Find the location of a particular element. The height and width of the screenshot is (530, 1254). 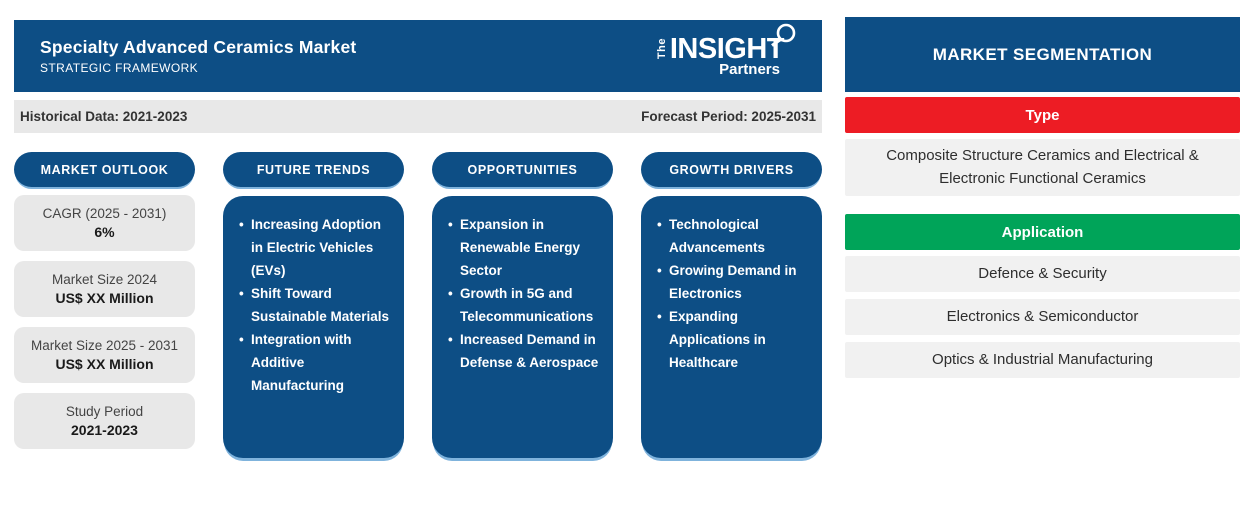

bullet-item: Expansion in Renewable Energy Sector is located at coordinates (525, 247).